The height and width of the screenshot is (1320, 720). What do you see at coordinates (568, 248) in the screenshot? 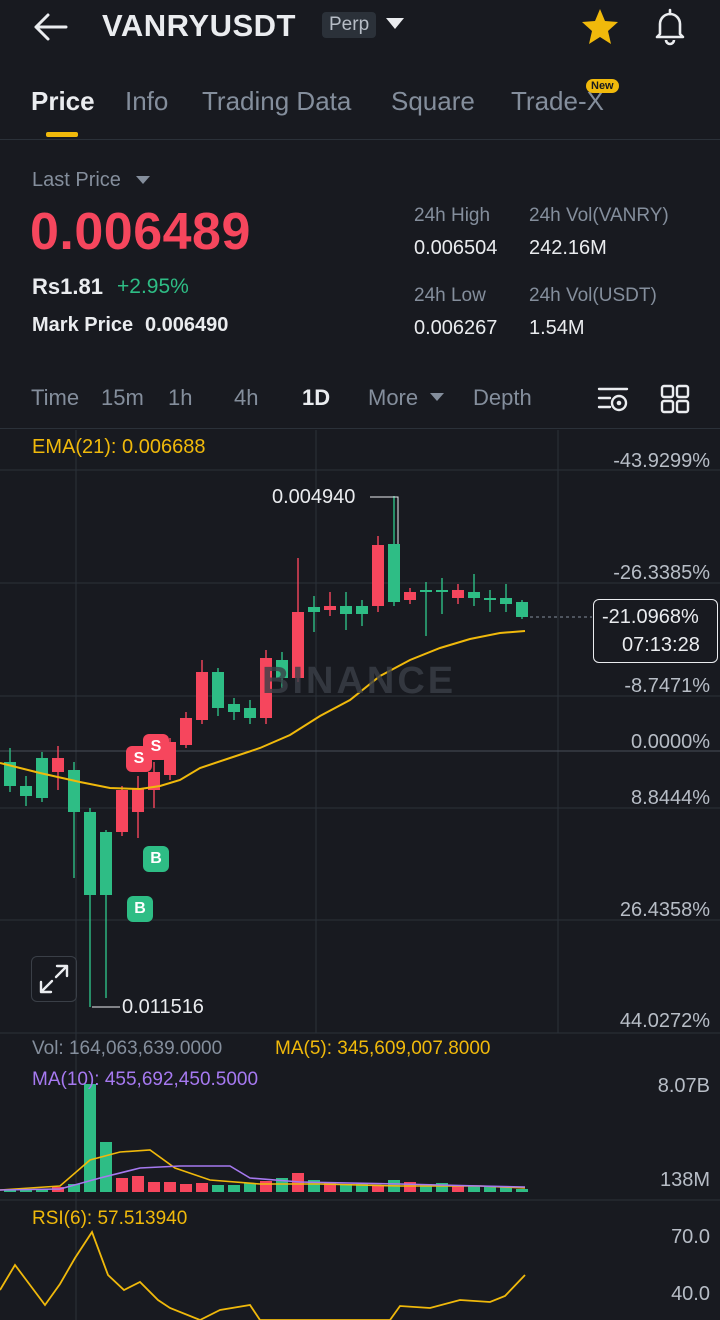
I see `stat-24h-vol-base-value: 242.16M` at bounding box center [568, 248].